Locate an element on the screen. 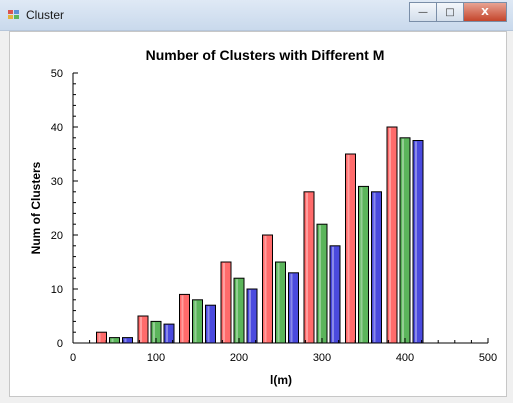  window-title: Cluster is located at coordinates (45, 15).